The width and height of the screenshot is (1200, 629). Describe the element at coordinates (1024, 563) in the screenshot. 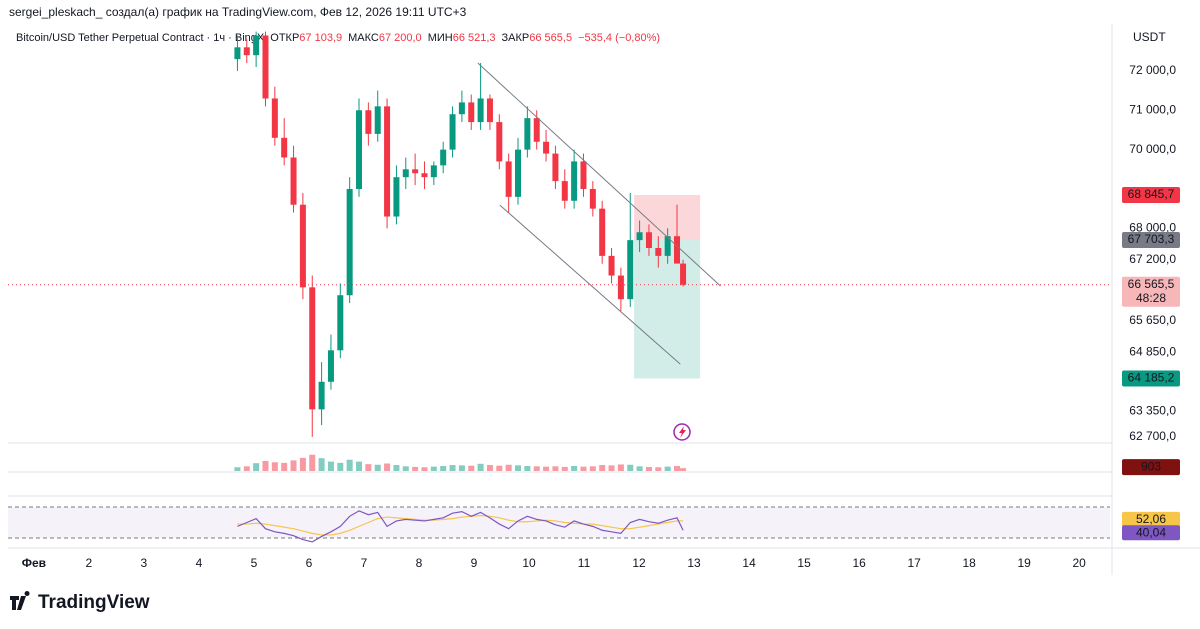

I see `x-tick-label: 19` at that location.